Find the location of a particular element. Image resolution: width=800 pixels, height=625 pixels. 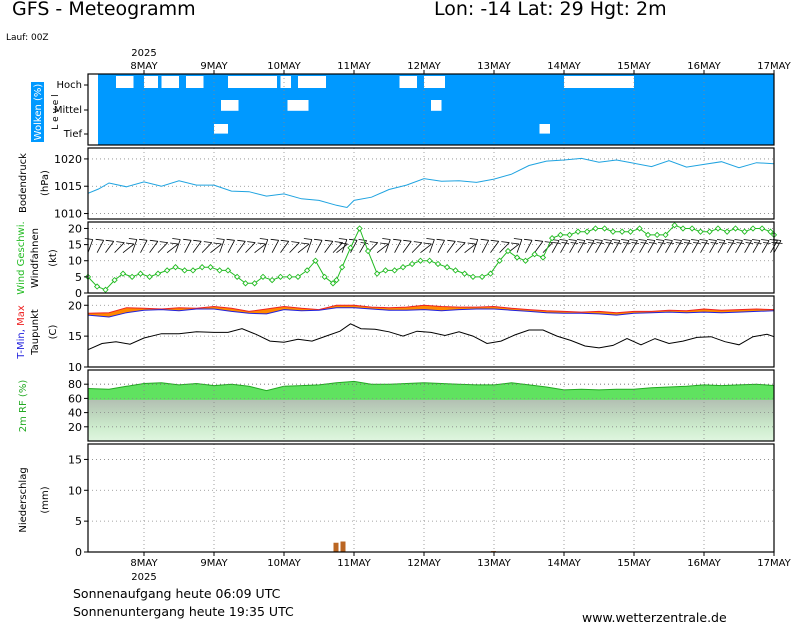

humidity-axis-title-part: 2m RF (%) is located at coordinates (23, 406).